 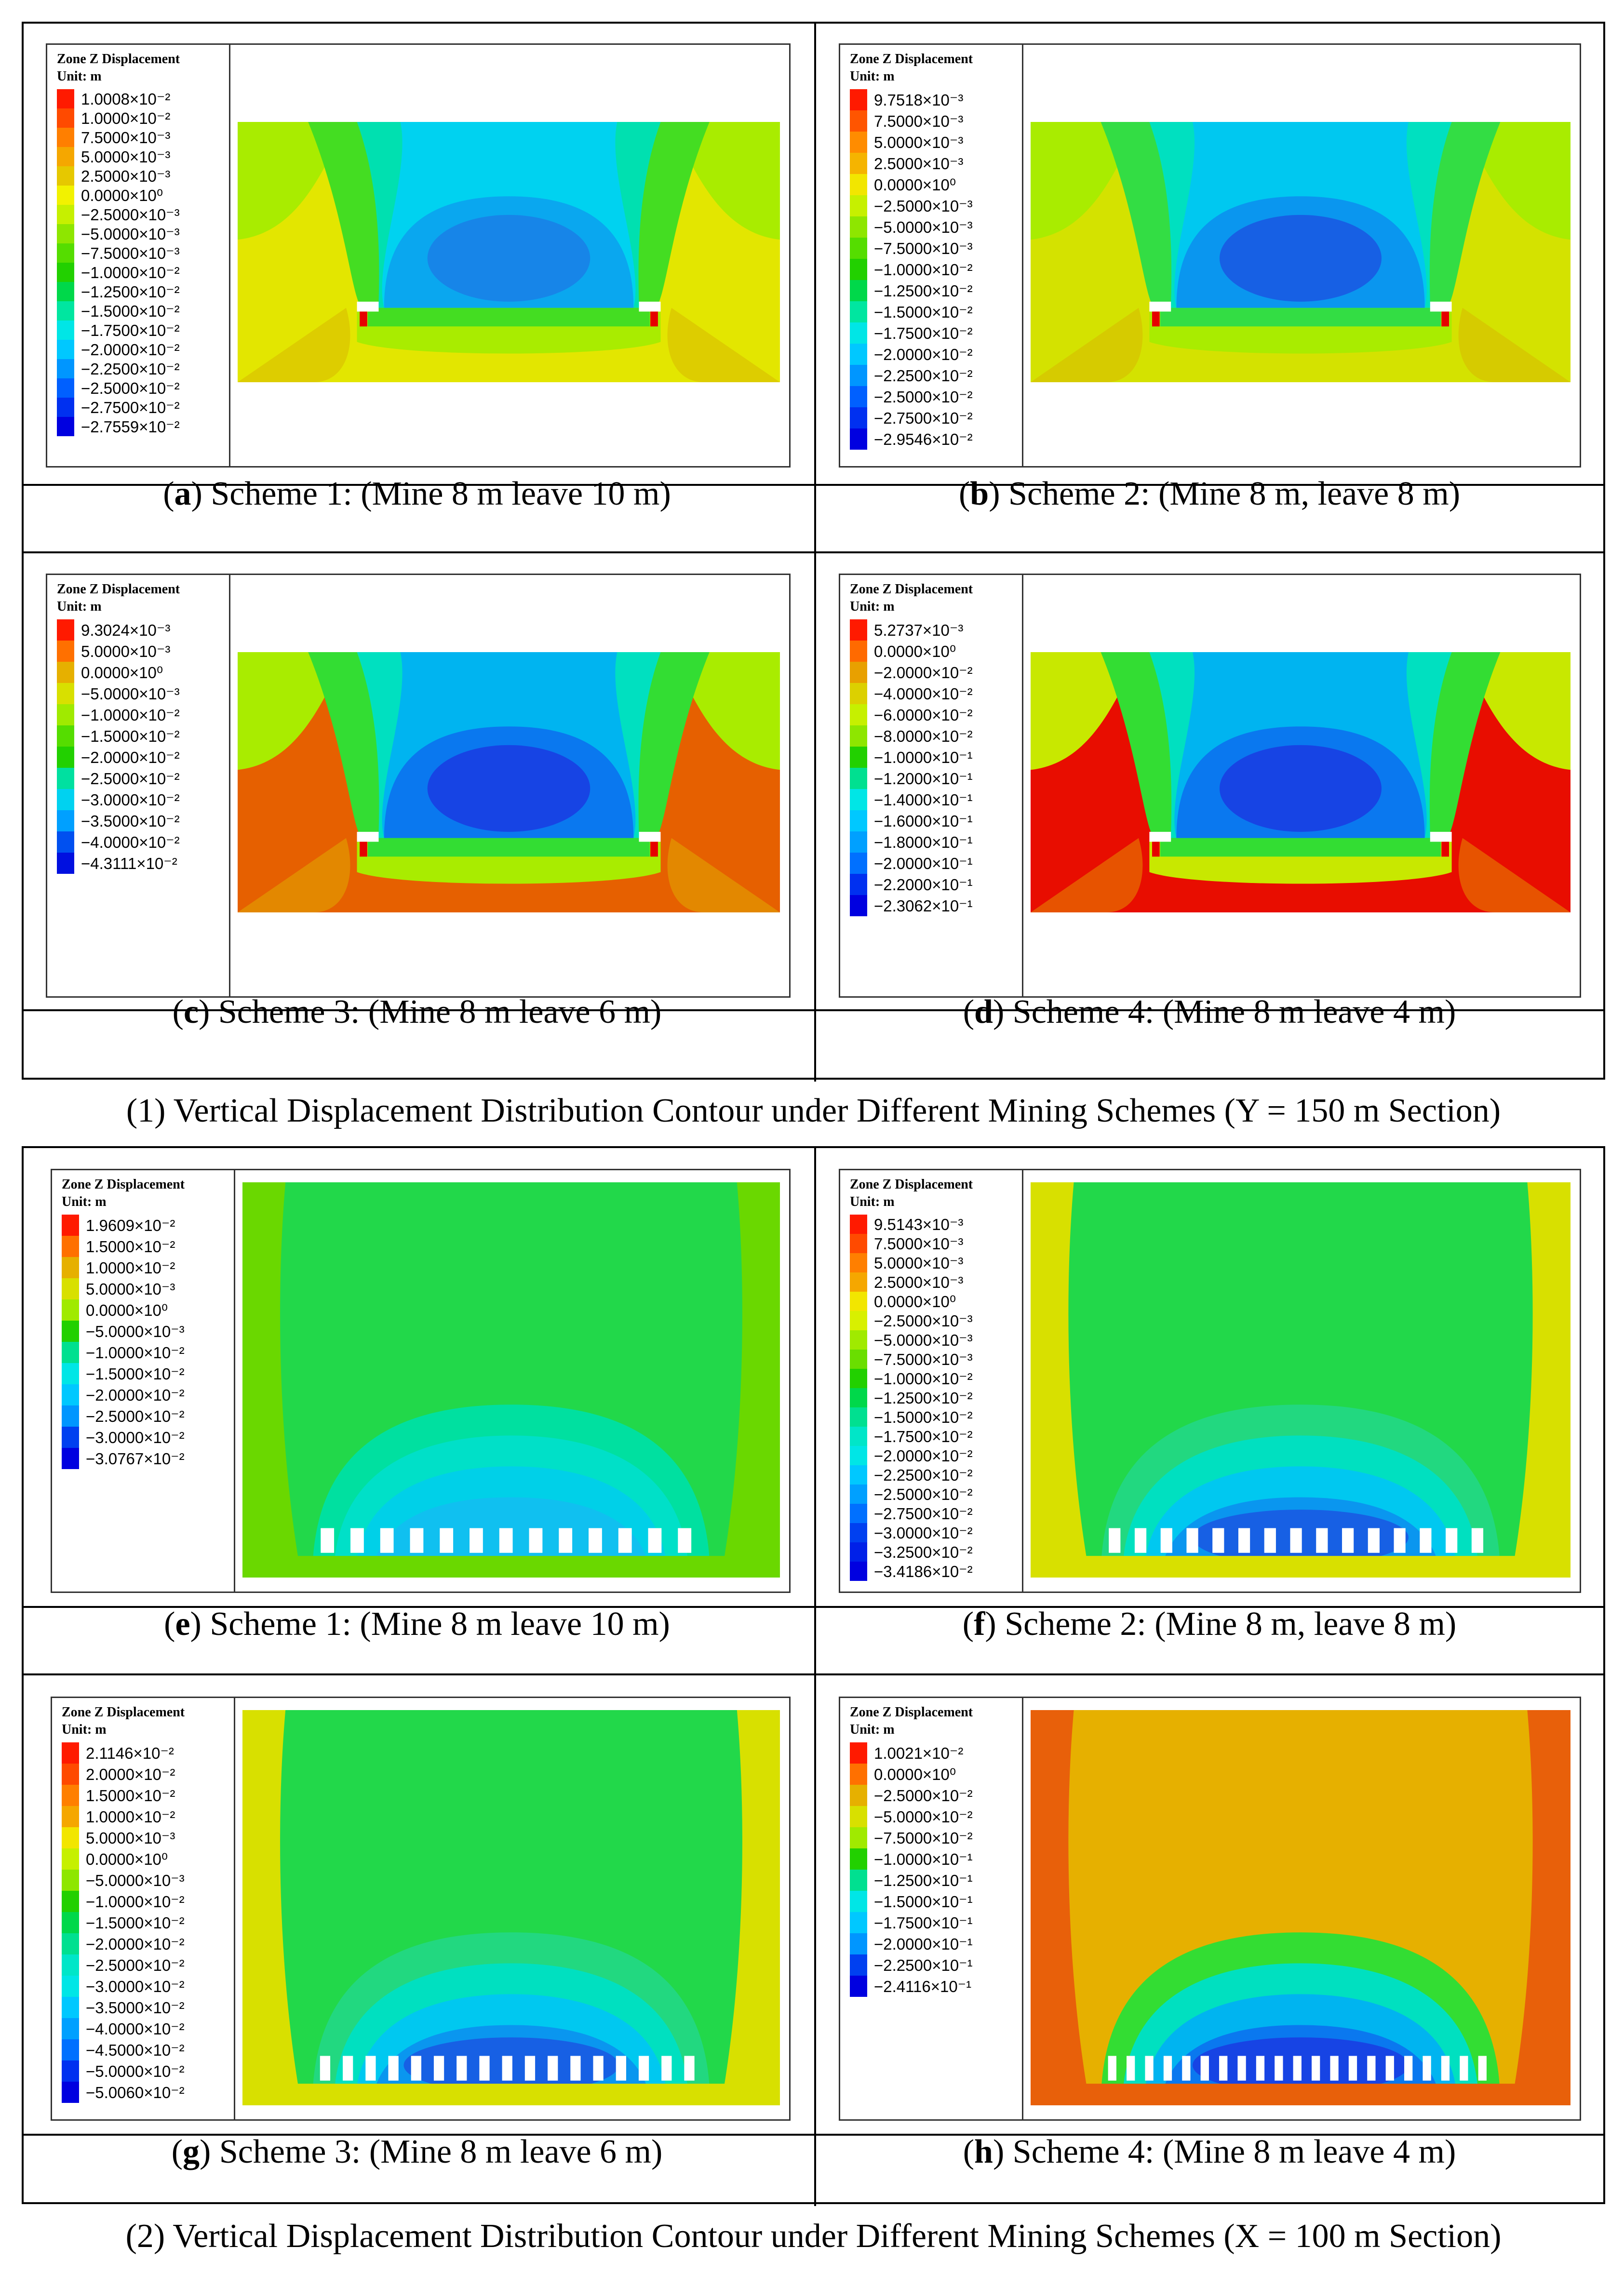 What do you see at coordinates (113, 118) in the screenshot?
I see `legend-entry: 1.0000×10⁻²` at bounding box center [113, 118].